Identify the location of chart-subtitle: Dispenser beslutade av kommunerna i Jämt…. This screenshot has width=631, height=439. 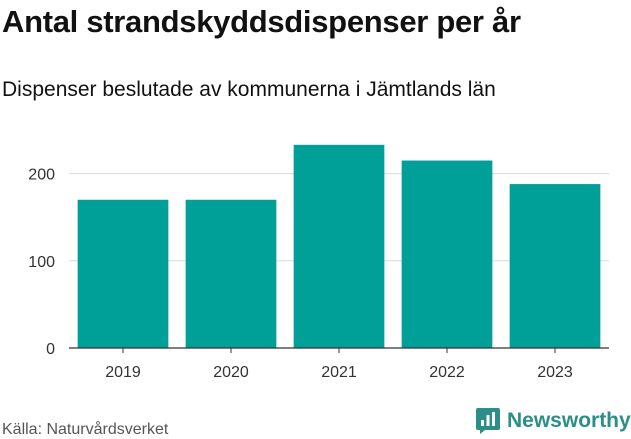
(249, 89).